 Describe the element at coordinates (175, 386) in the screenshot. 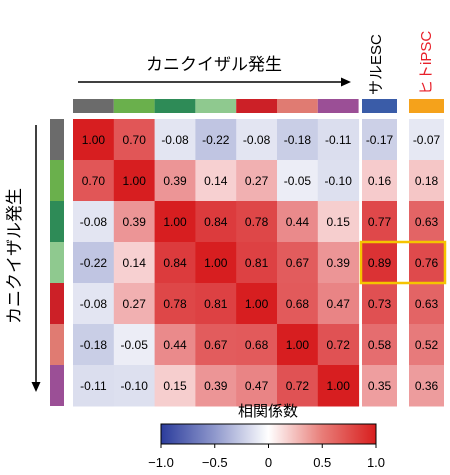

I see `cell-value: 0.15` at that location.